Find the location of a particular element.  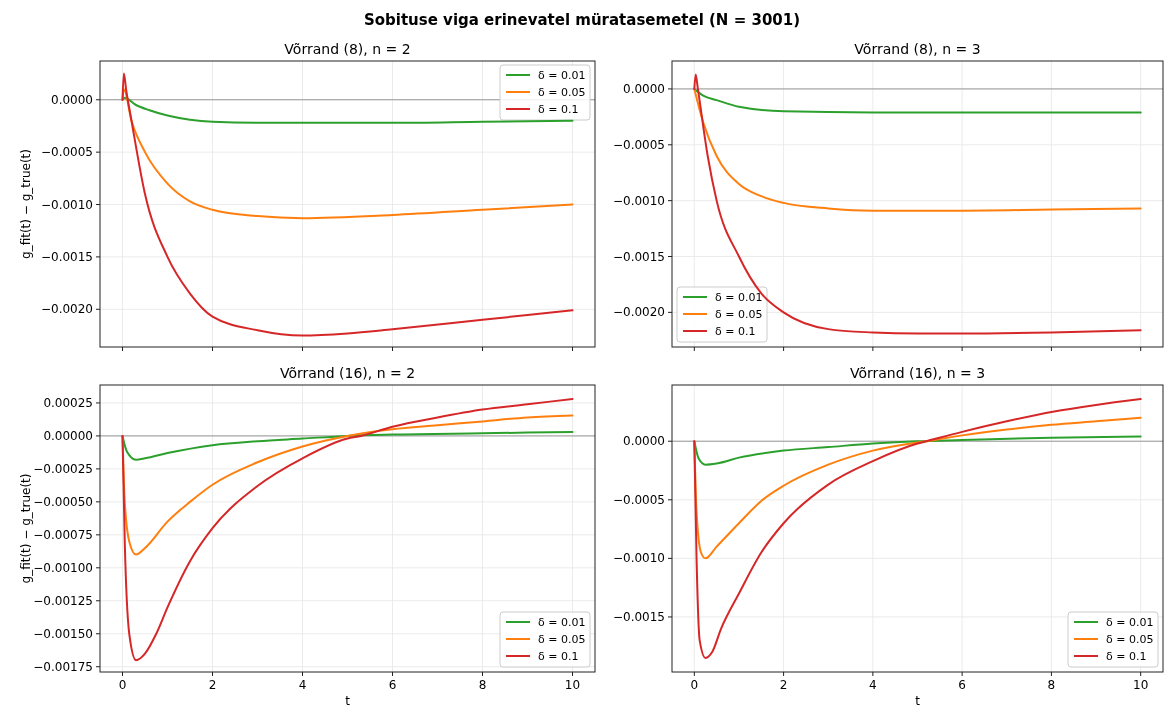

chart-title: Võrrand (8), n = 3 is located at coordinates (917, 49).